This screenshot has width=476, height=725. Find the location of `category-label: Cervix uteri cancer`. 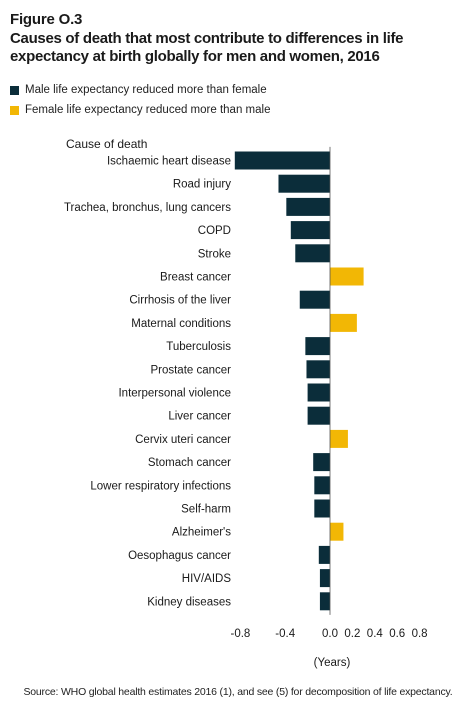

category-label: Cervix uteri cancer is located at coordinates (183, 440).